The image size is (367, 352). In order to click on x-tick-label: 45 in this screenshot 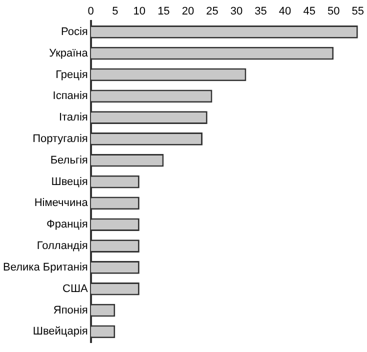, I will do `click(309, 12)`.